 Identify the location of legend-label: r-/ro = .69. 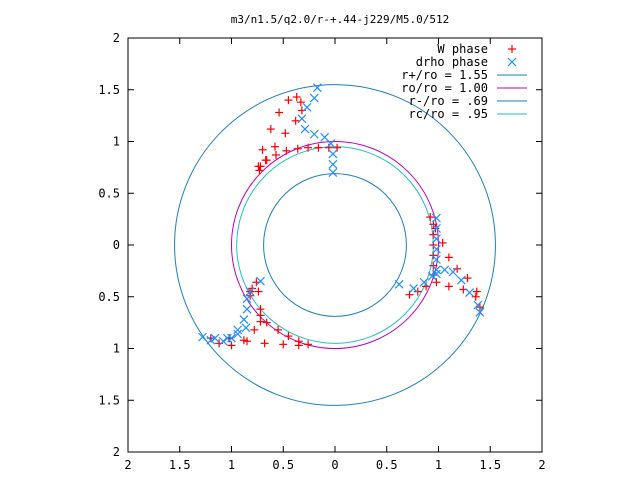
(448, 101).